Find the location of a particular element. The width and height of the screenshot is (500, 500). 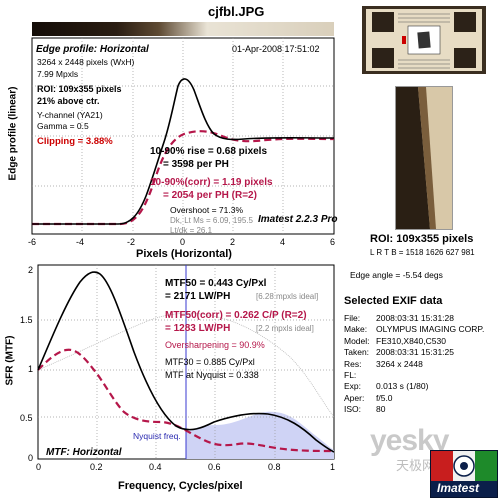

mtf50-corr-ideal: [2.2 mpxls ideal] is located at coordinates (285, 328).